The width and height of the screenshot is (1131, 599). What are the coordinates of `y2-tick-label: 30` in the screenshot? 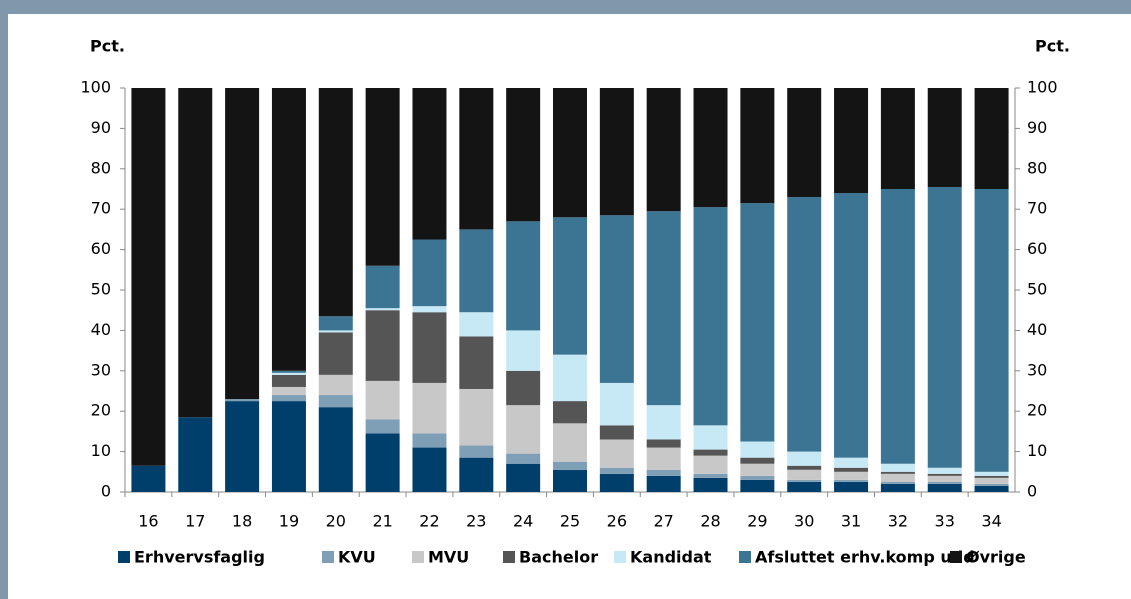 It's located at (1037, 369).